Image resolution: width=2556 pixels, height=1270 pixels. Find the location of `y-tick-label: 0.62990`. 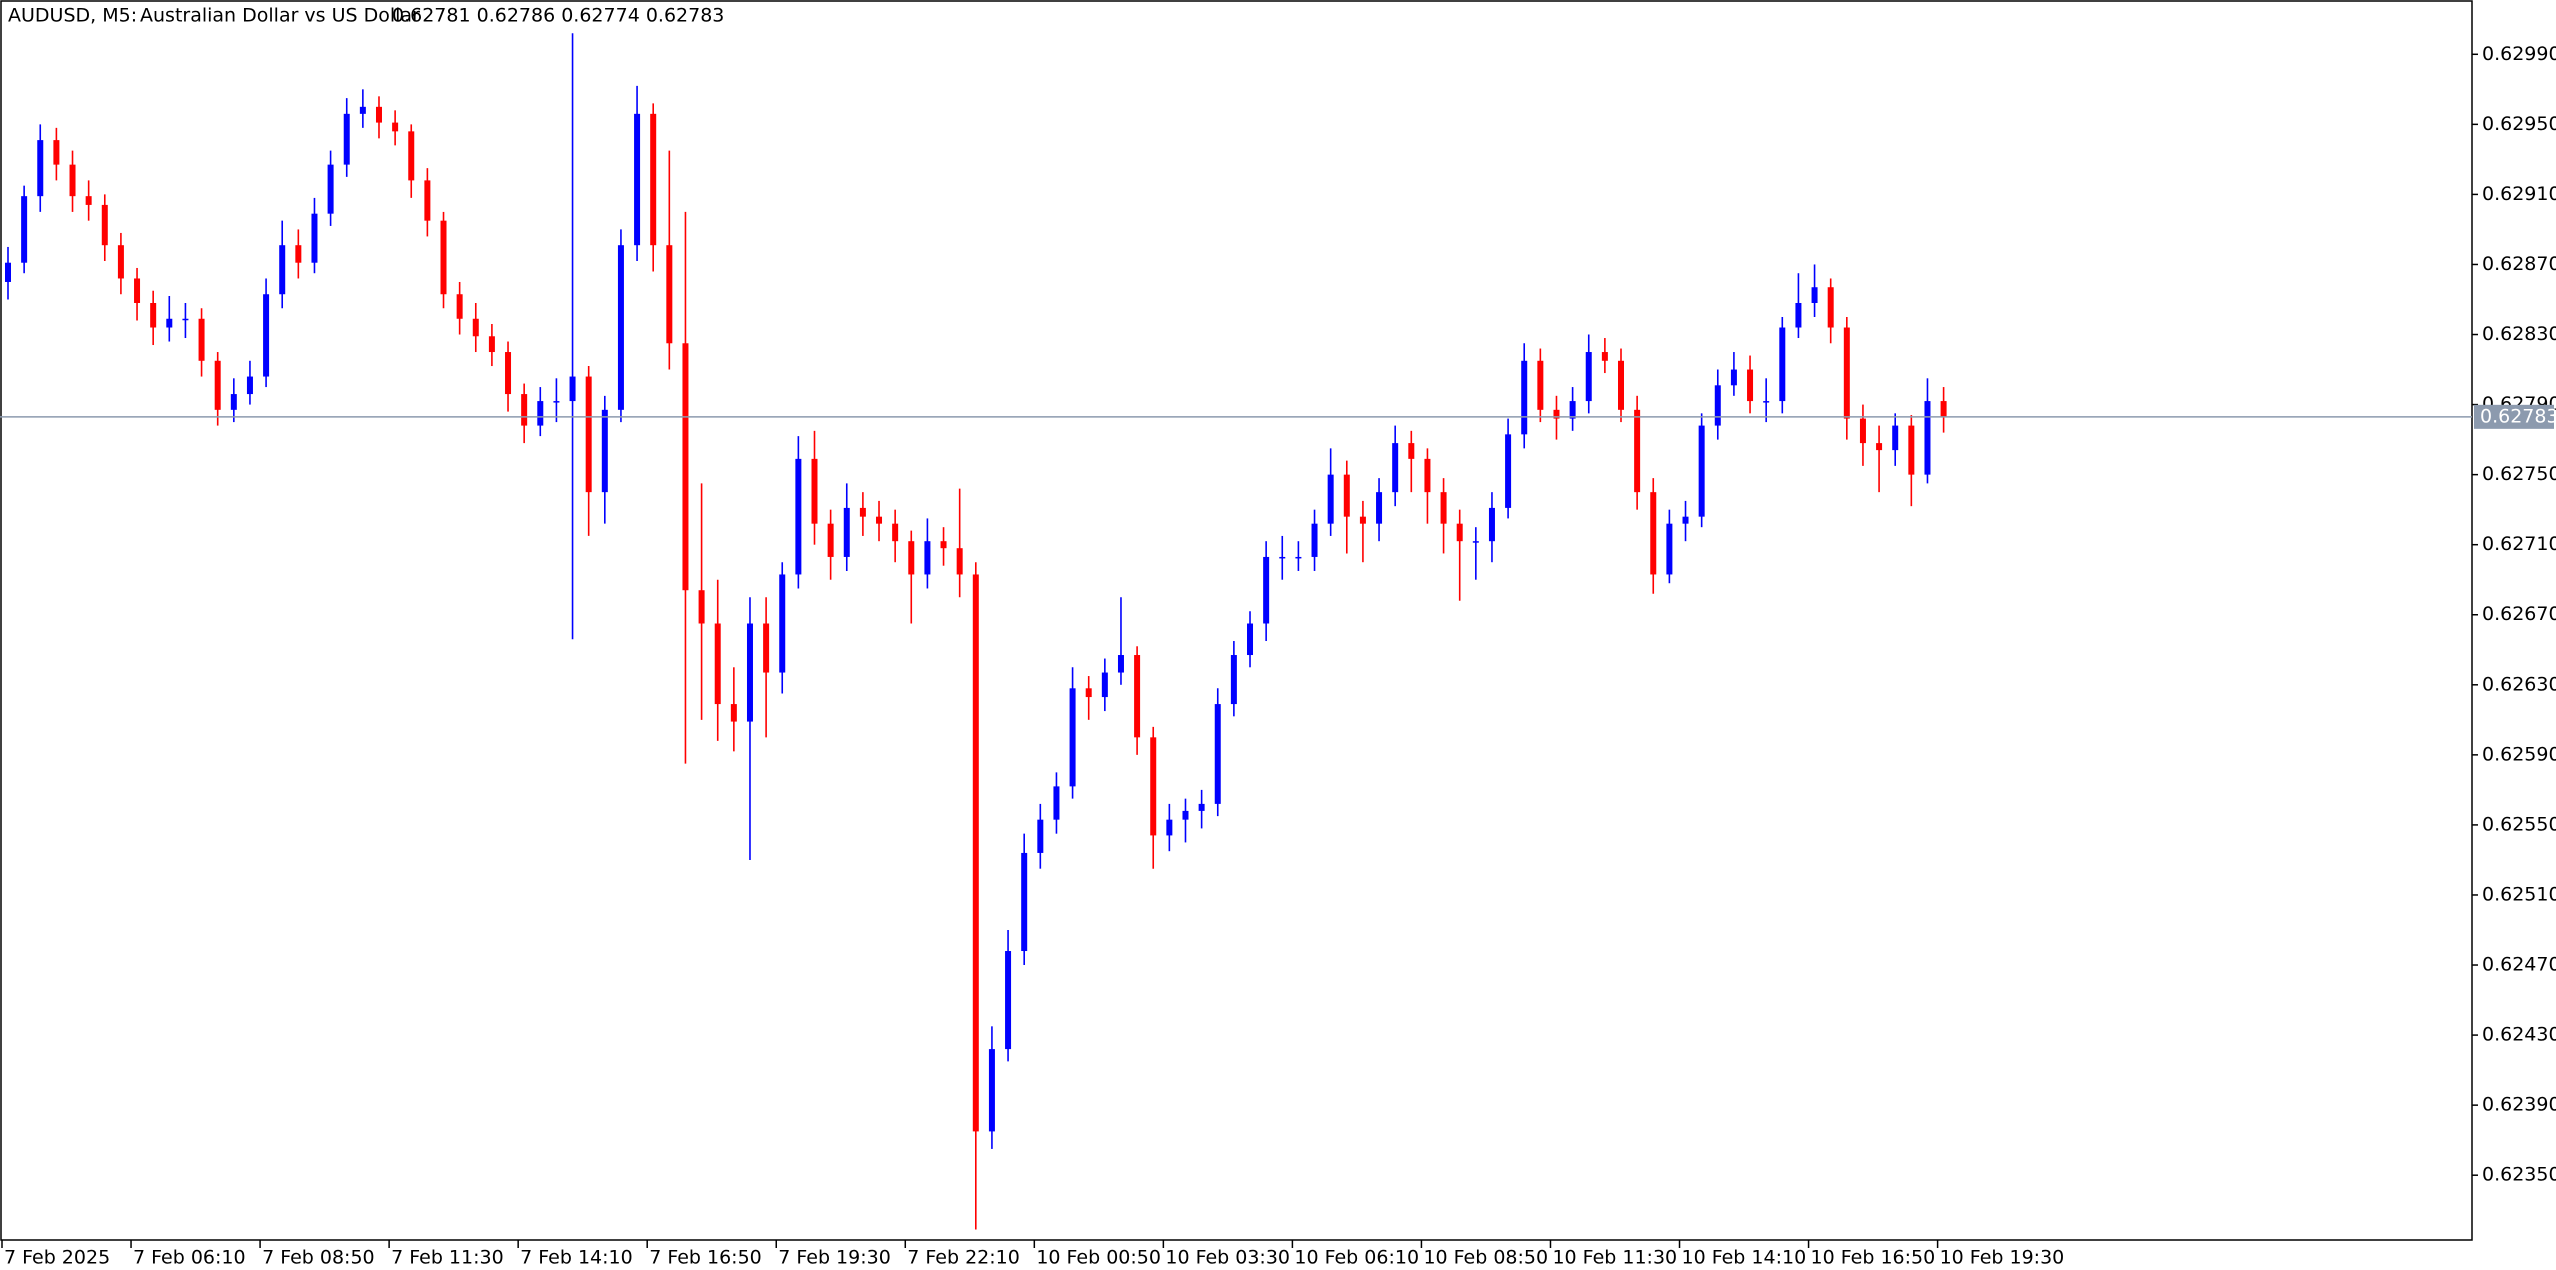

y-tick-label: 0.62990 is located at coordinates (2519, 54).